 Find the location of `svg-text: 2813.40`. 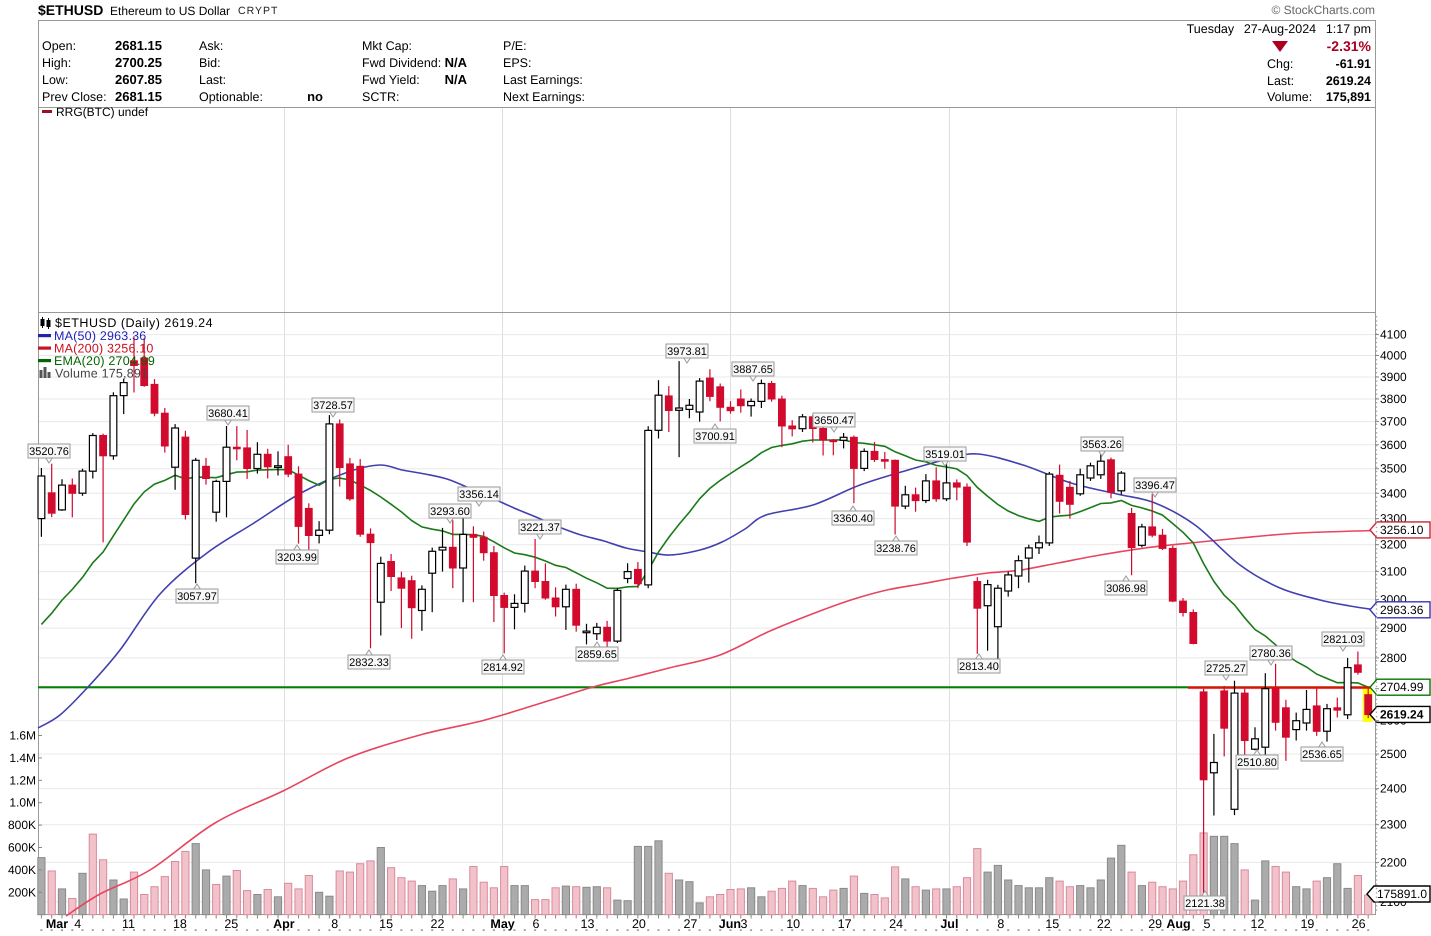

svg-text: 2813.40 is located at coordinates (979, 667).